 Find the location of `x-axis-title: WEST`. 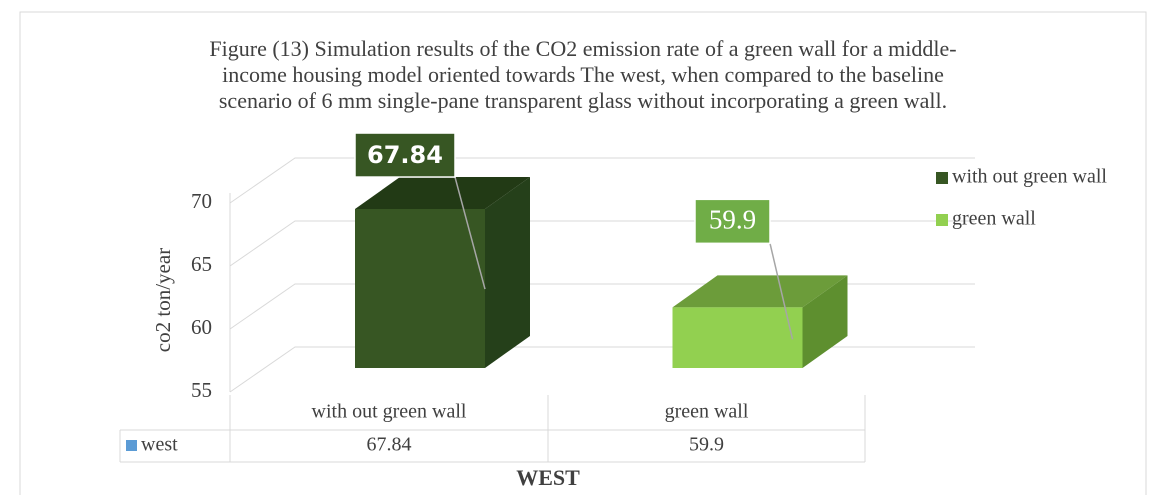

x-axis-title: WEST is located at coordinates (548, 477).